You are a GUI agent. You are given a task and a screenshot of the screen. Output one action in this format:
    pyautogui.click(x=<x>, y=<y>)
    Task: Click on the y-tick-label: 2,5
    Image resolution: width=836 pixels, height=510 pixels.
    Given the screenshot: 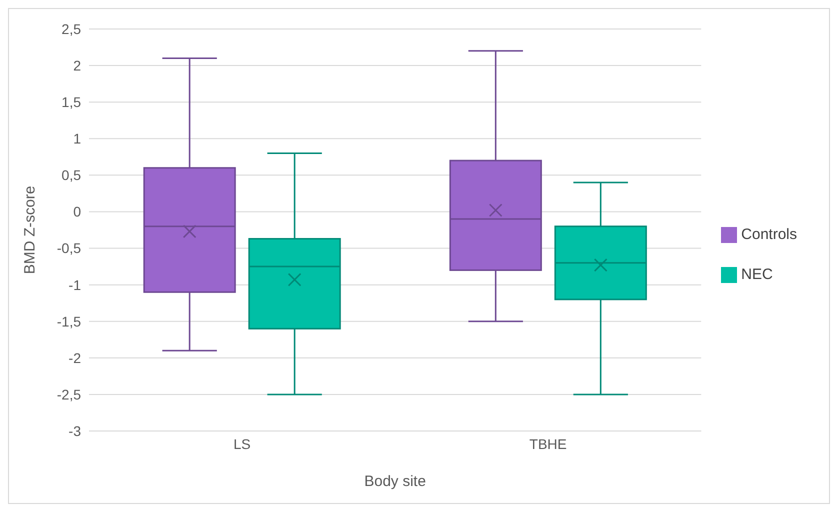 What is the action you would take?
    pyautogui.click(x=72, y=28)
    